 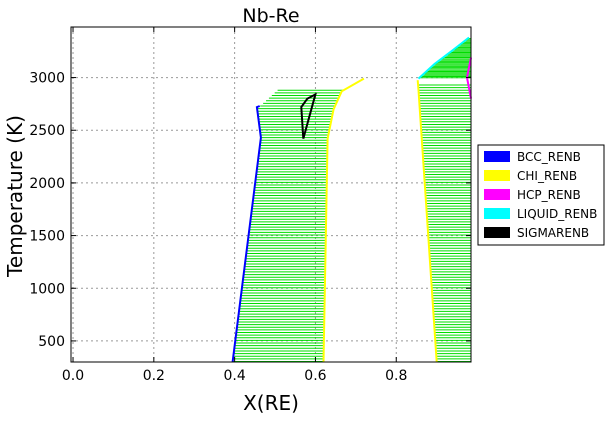 I want to click on x-tick-label: 0.4, so click(x=235, y=376).